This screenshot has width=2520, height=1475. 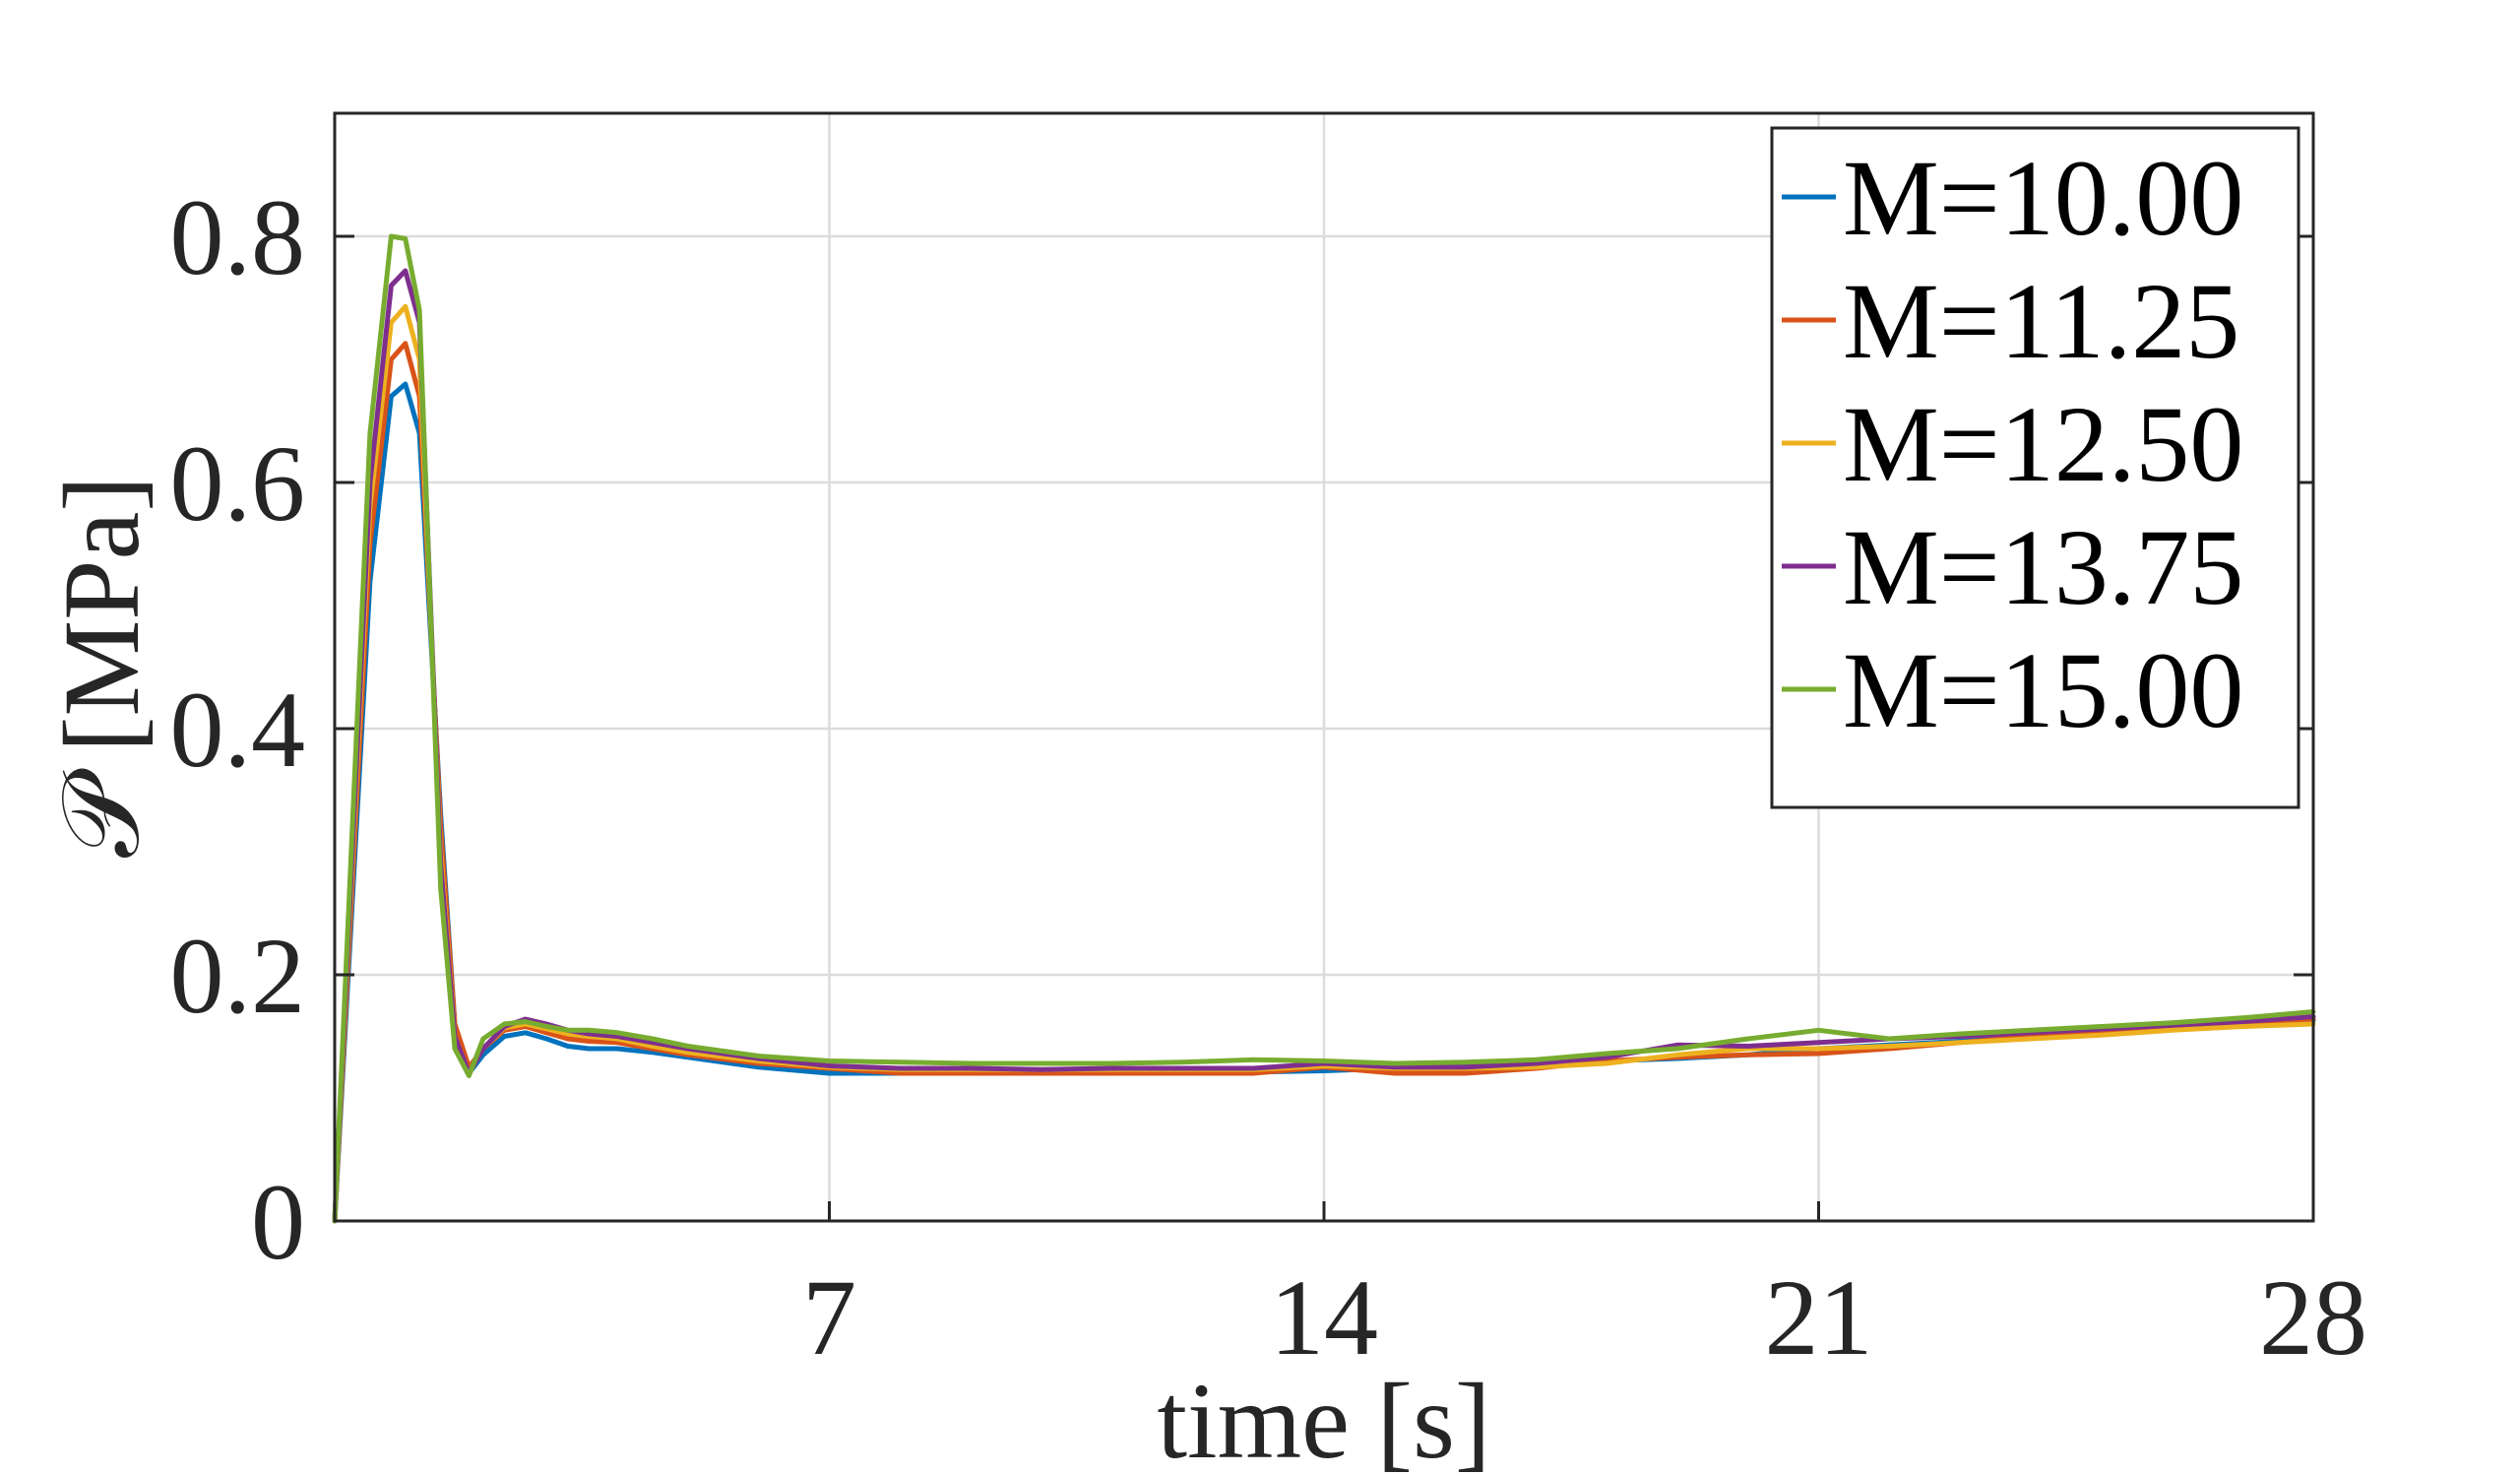 What do you see at coordinates (238, 730) in the screenshot?
I see `y-tick-label: 0.4` at bounding box center [238, 730].